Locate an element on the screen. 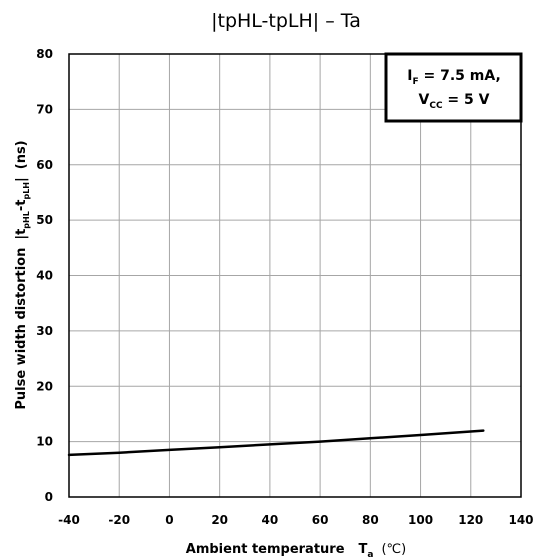 The height and width of the screenshot is (560, 540). y-tick-labels: 0 10 20 30 40 50 60 70 80 is located at coordinates (44, 275).